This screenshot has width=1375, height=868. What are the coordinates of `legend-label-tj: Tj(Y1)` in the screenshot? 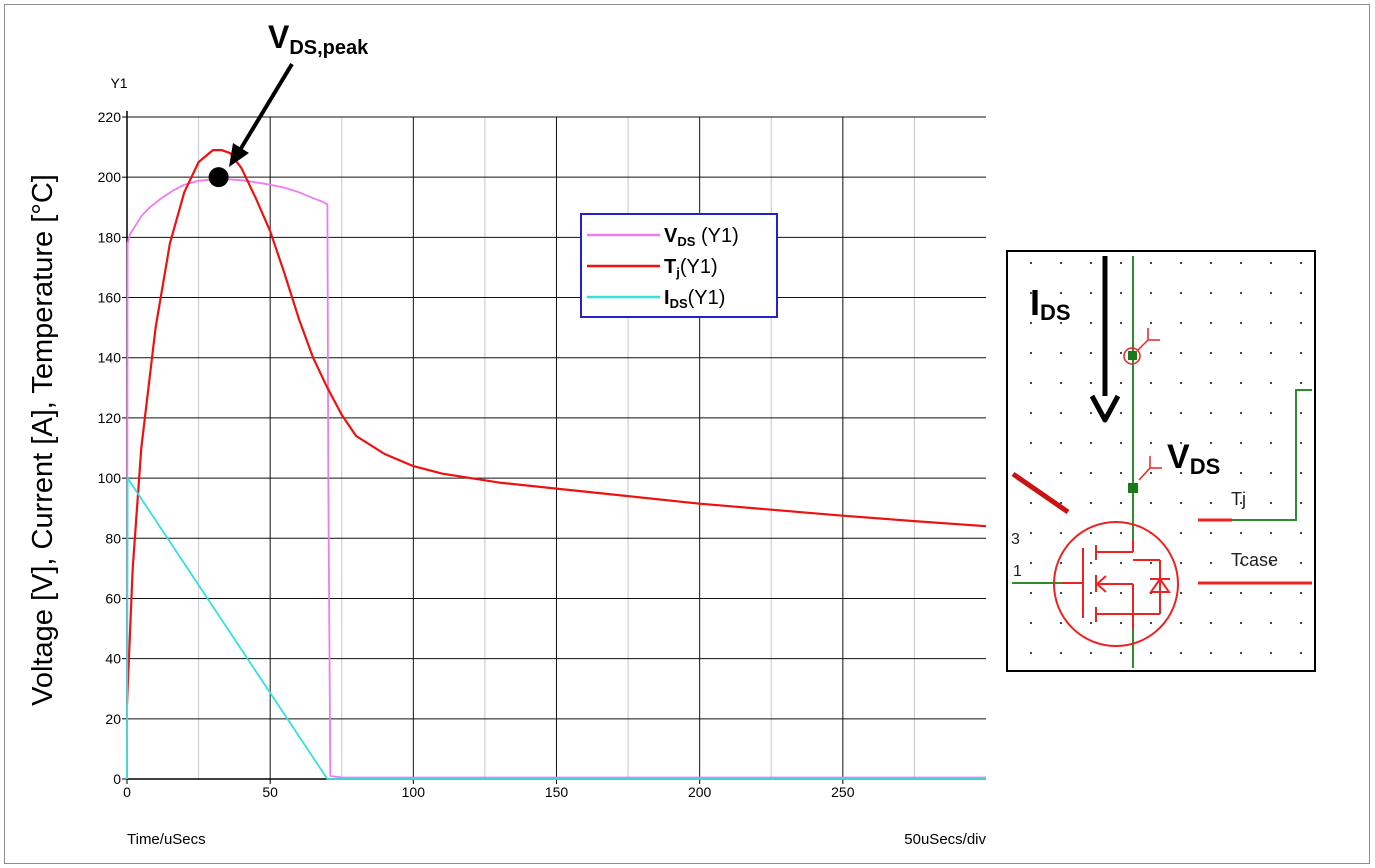 It's located at (691, 268).